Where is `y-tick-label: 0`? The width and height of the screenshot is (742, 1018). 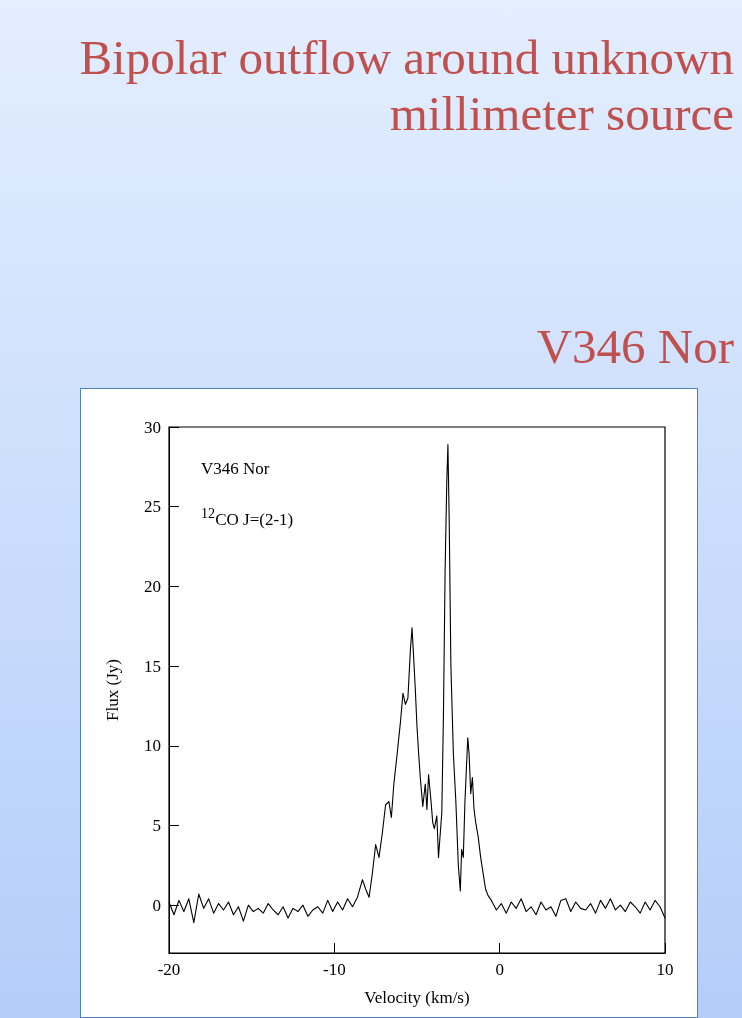
y-tick-label: 0 is located at coordinates (156, 905).